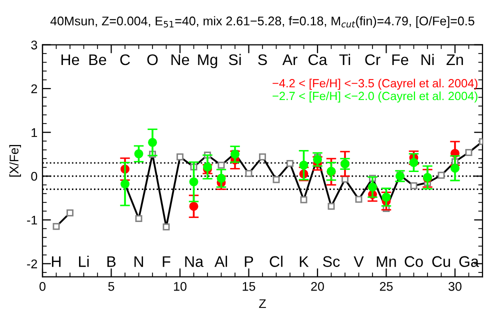  I want to click on annotation: Cl, so click(276, 261).